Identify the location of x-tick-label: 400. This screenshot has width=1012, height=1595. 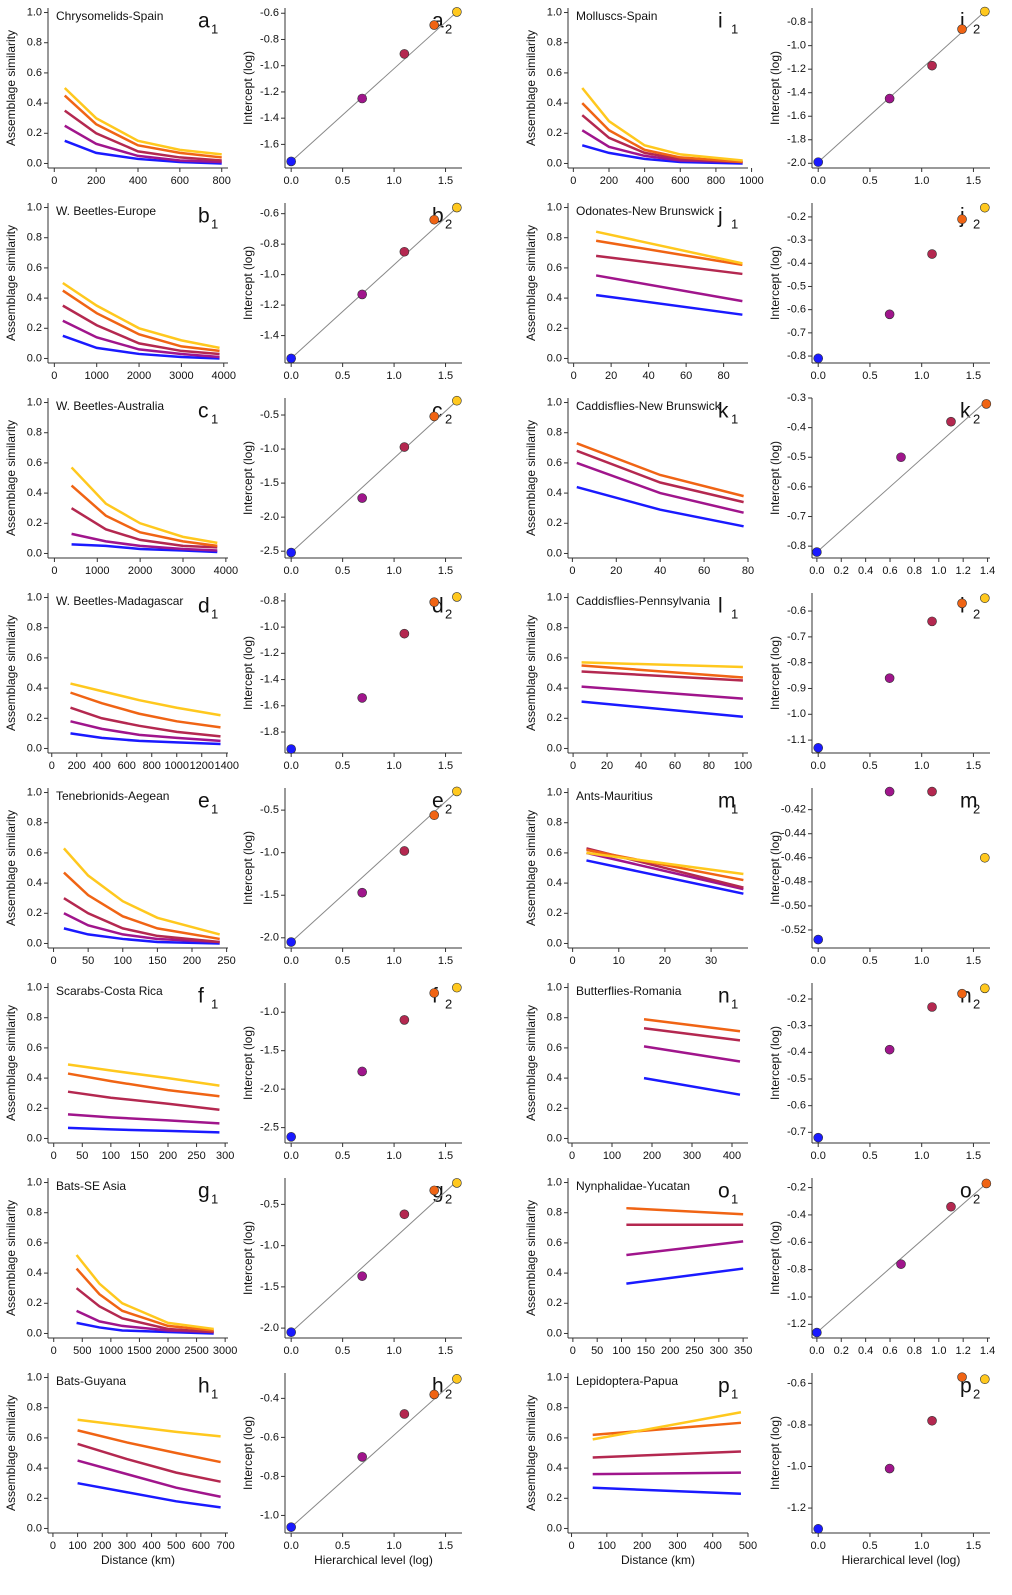
(713, 1546).